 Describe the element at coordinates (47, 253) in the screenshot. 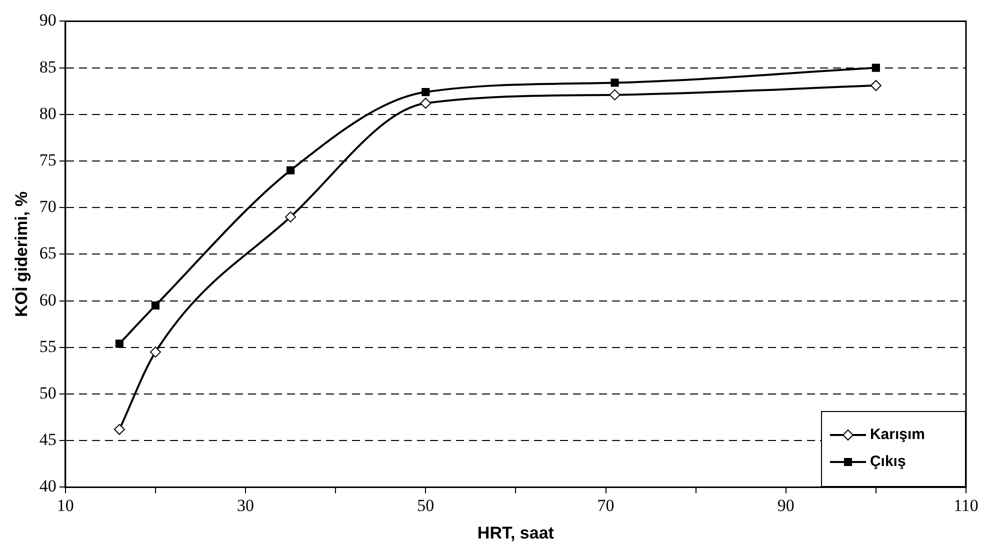

I see `y-tick-label: 65` at that location.